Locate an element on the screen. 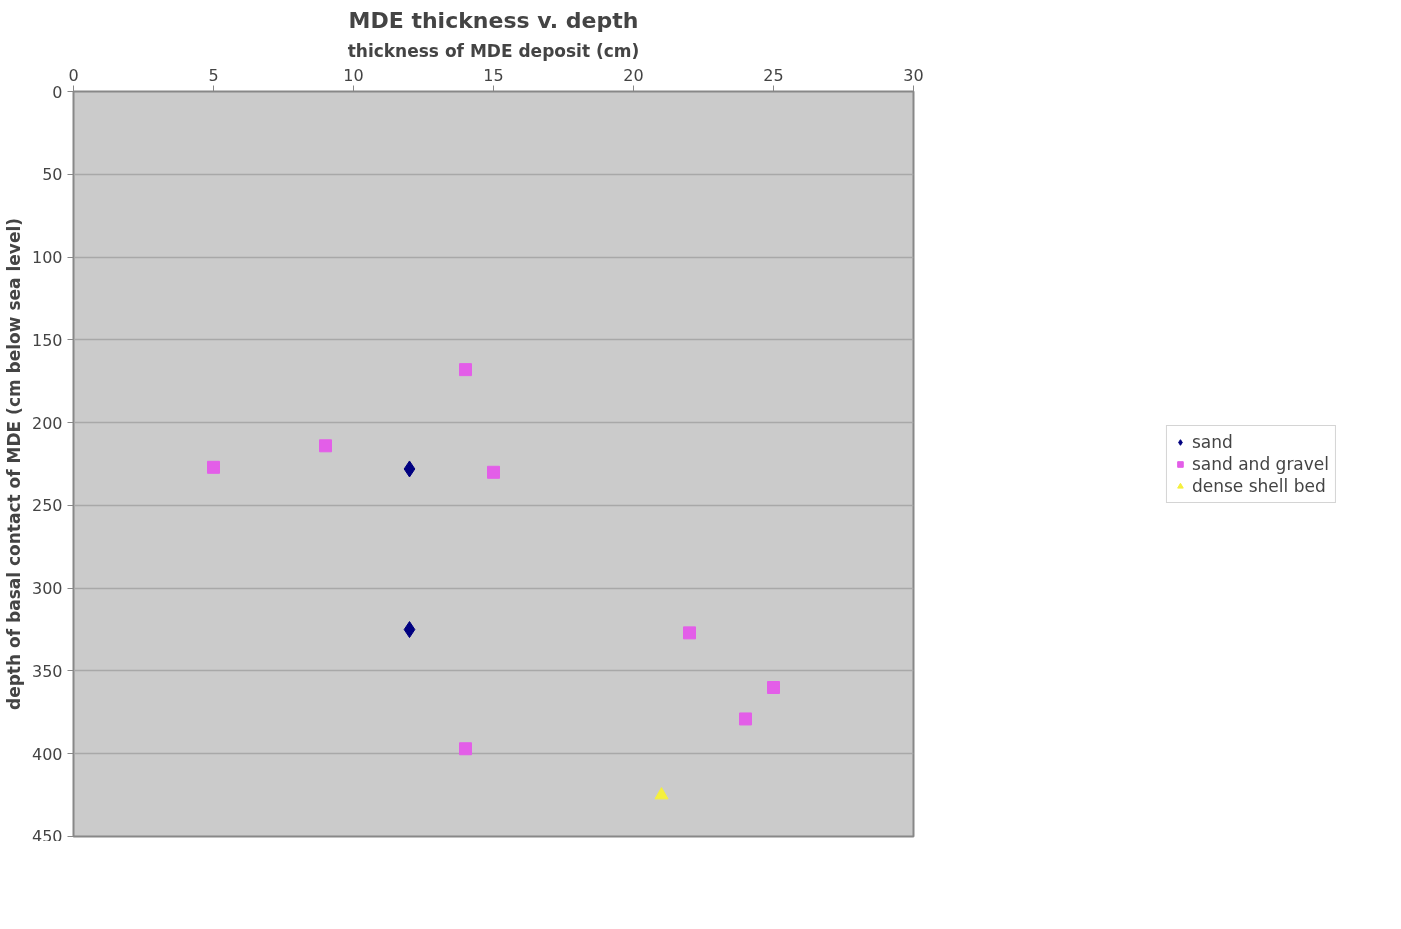 The height and width of the screenshot is (929, 1401). y-tick-label: 450 is located at coordinates (47, 836).